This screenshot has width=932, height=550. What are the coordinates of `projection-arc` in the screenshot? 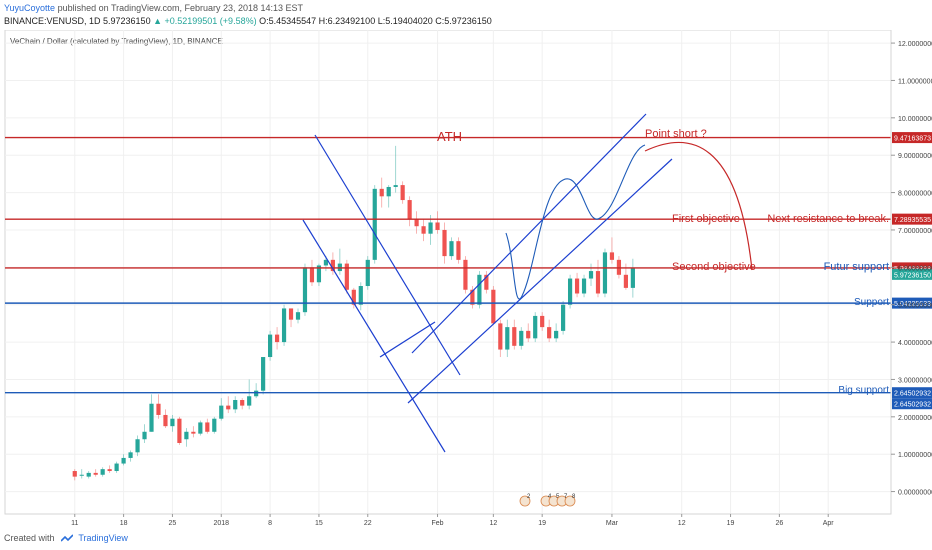 It's located at (698, 206).